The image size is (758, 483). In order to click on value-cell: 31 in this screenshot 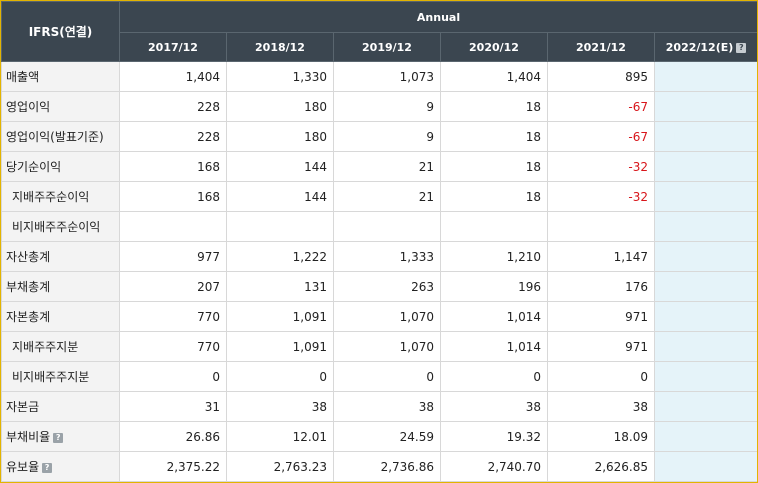, I will do `click(173, 406)`.